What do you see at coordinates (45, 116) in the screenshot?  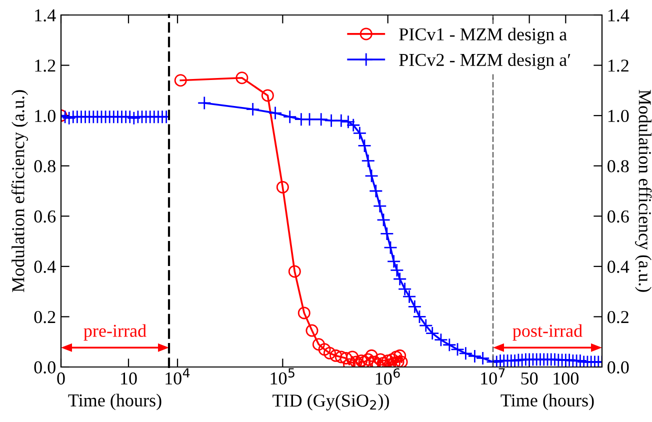 I see `y-tick-label: 1.0` at bounding box center [45, 116].